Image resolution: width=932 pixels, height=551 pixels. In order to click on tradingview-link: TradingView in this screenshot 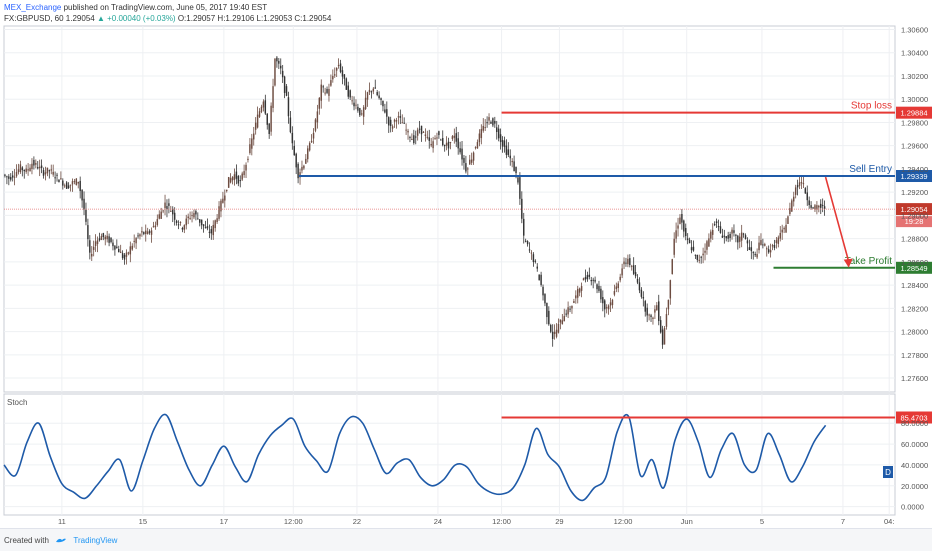, I will do `click(95, 540)`.